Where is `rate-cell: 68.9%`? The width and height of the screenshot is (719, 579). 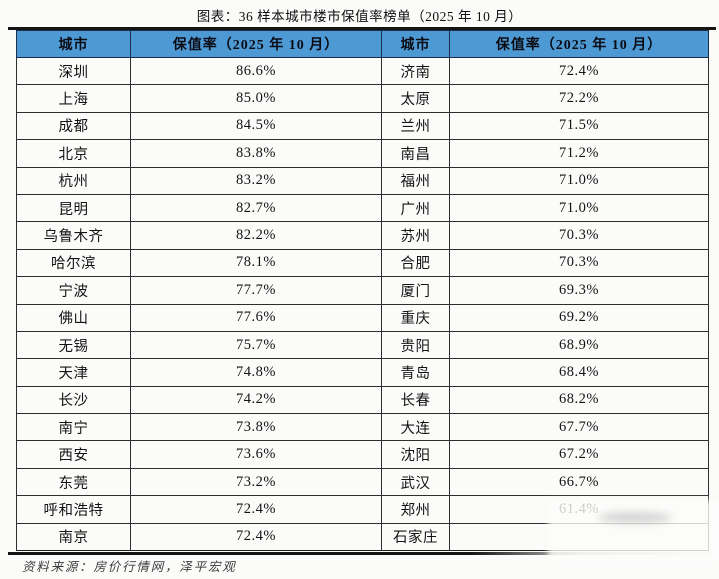
rate-cell: 68.9% is located at coordinates (579, 345).